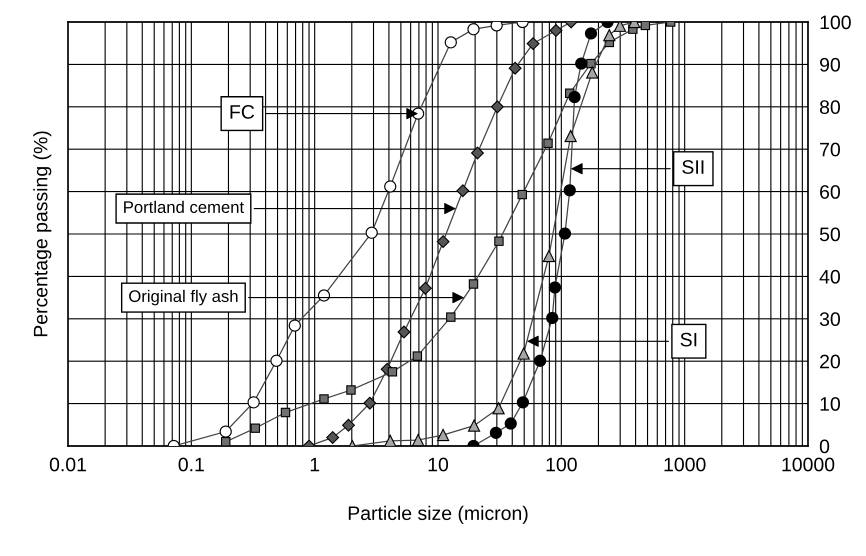 This screenshot has height=556, width=866. I want to click on y-tick-label: 80, so click(830, 107).